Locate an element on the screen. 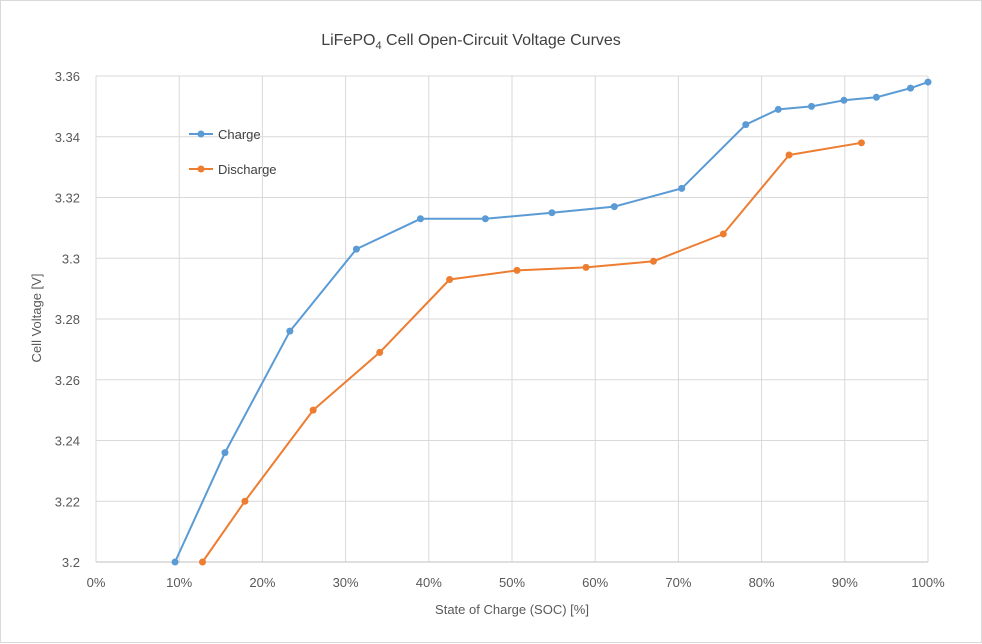  y-tick-label: 3.32 is located at coordinates (67, 198).